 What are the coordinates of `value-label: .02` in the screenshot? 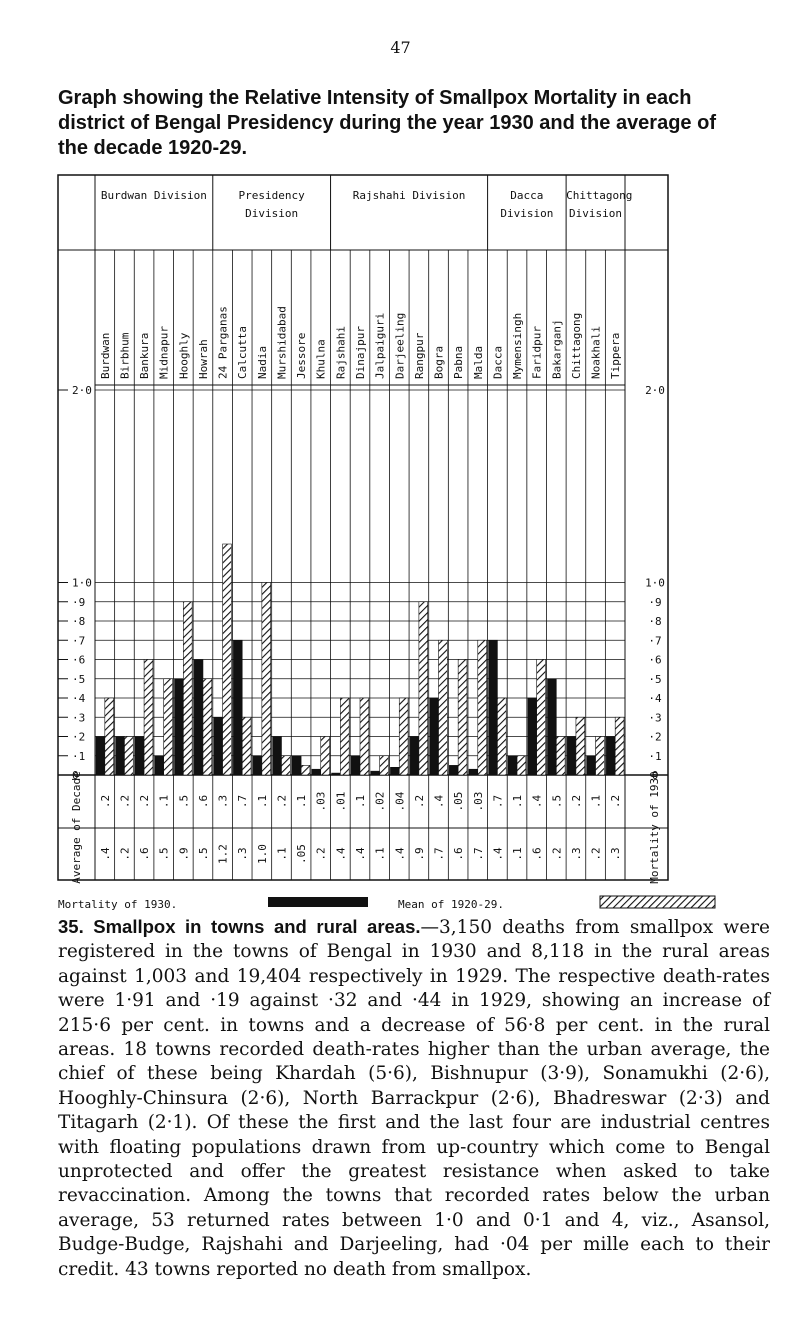 It's located at (380, 802).